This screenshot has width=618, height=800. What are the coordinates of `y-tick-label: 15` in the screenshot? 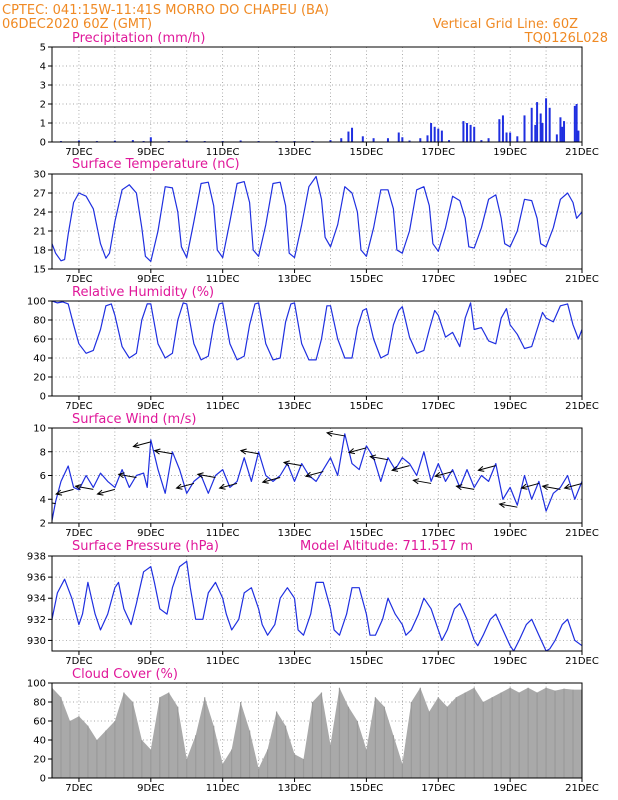 It's located at (39, 270).